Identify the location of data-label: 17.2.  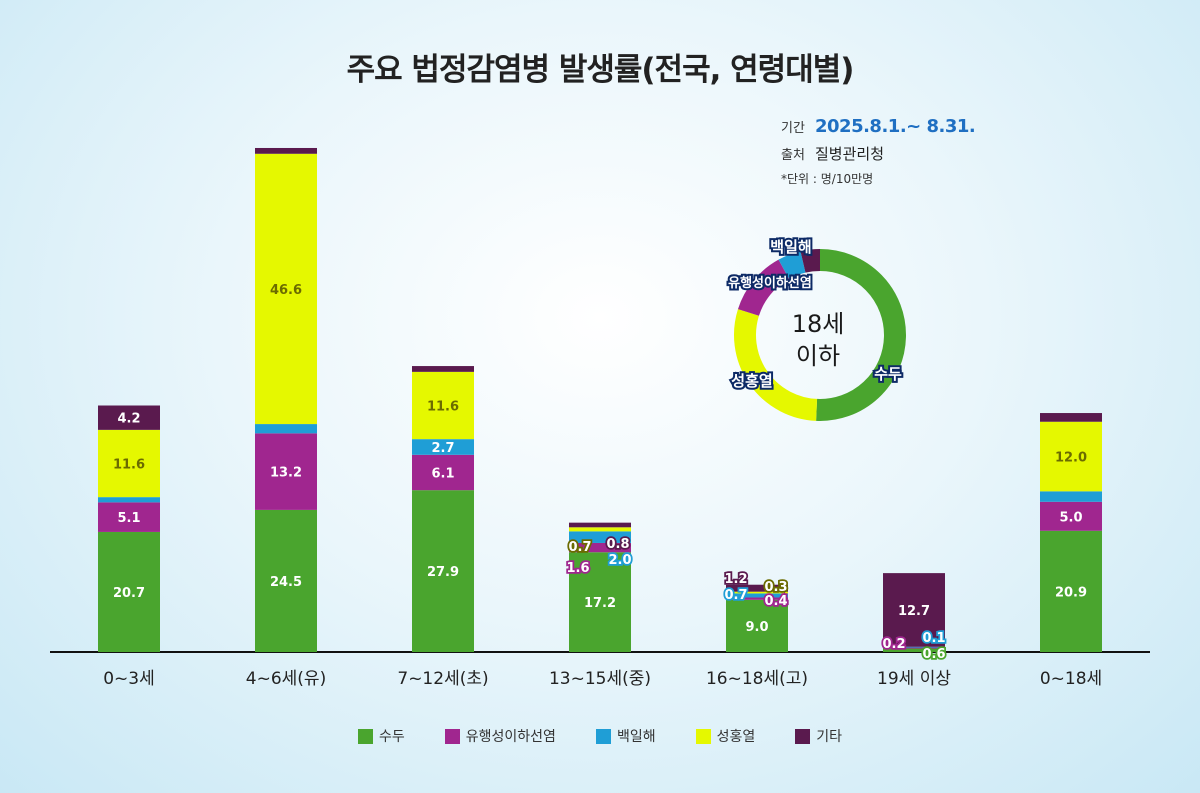
(600, 603).